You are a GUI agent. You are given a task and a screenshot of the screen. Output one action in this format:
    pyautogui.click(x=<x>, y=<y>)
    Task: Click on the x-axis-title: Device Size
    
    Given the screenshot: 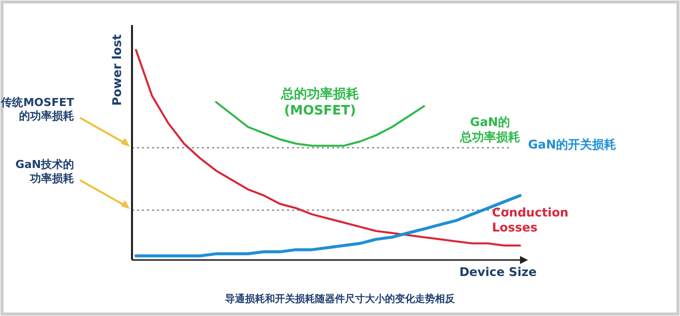 What is the action you would take?
    pyautogui.click(x=498, y=272)
    